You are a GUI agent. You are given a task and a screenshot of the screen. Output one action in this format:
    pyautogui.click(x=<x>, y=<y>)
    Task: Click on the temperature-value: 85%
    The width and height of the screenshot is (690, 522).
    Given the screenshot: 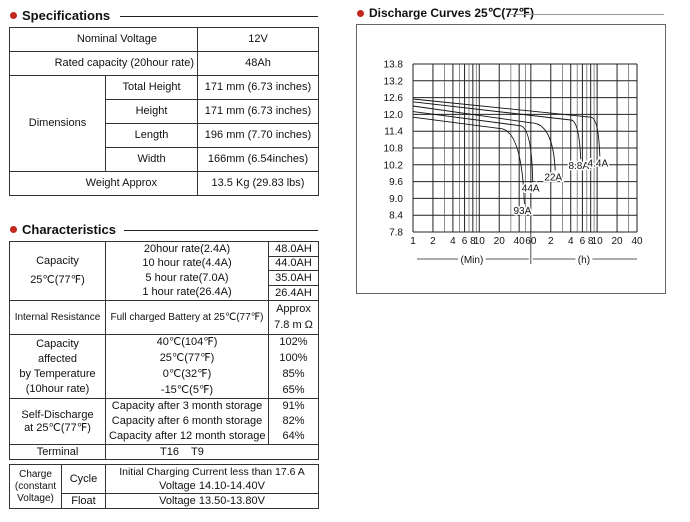 What is the action you would take?
    pyautogui.click(x=293, y=374)
    